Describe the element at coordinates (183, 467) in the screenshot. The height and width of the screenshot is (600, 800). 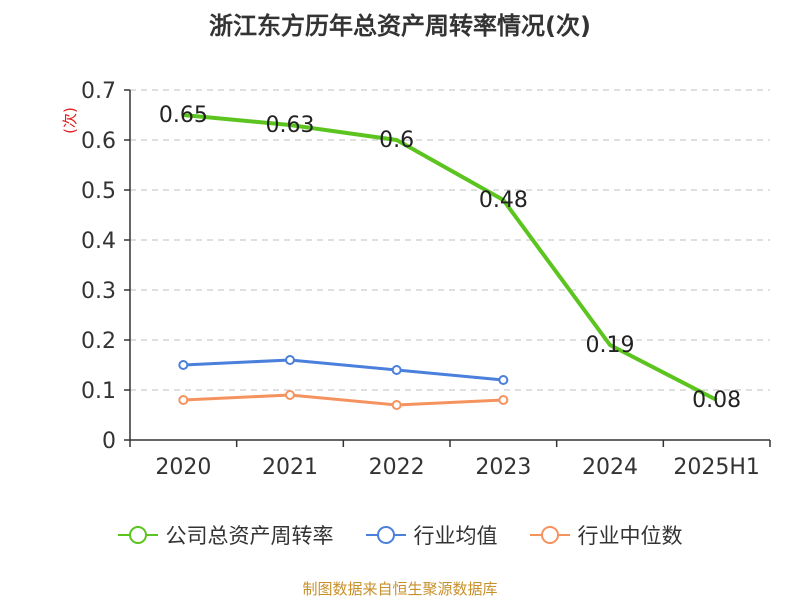
I see `x-tick-label: 2020` at that location.